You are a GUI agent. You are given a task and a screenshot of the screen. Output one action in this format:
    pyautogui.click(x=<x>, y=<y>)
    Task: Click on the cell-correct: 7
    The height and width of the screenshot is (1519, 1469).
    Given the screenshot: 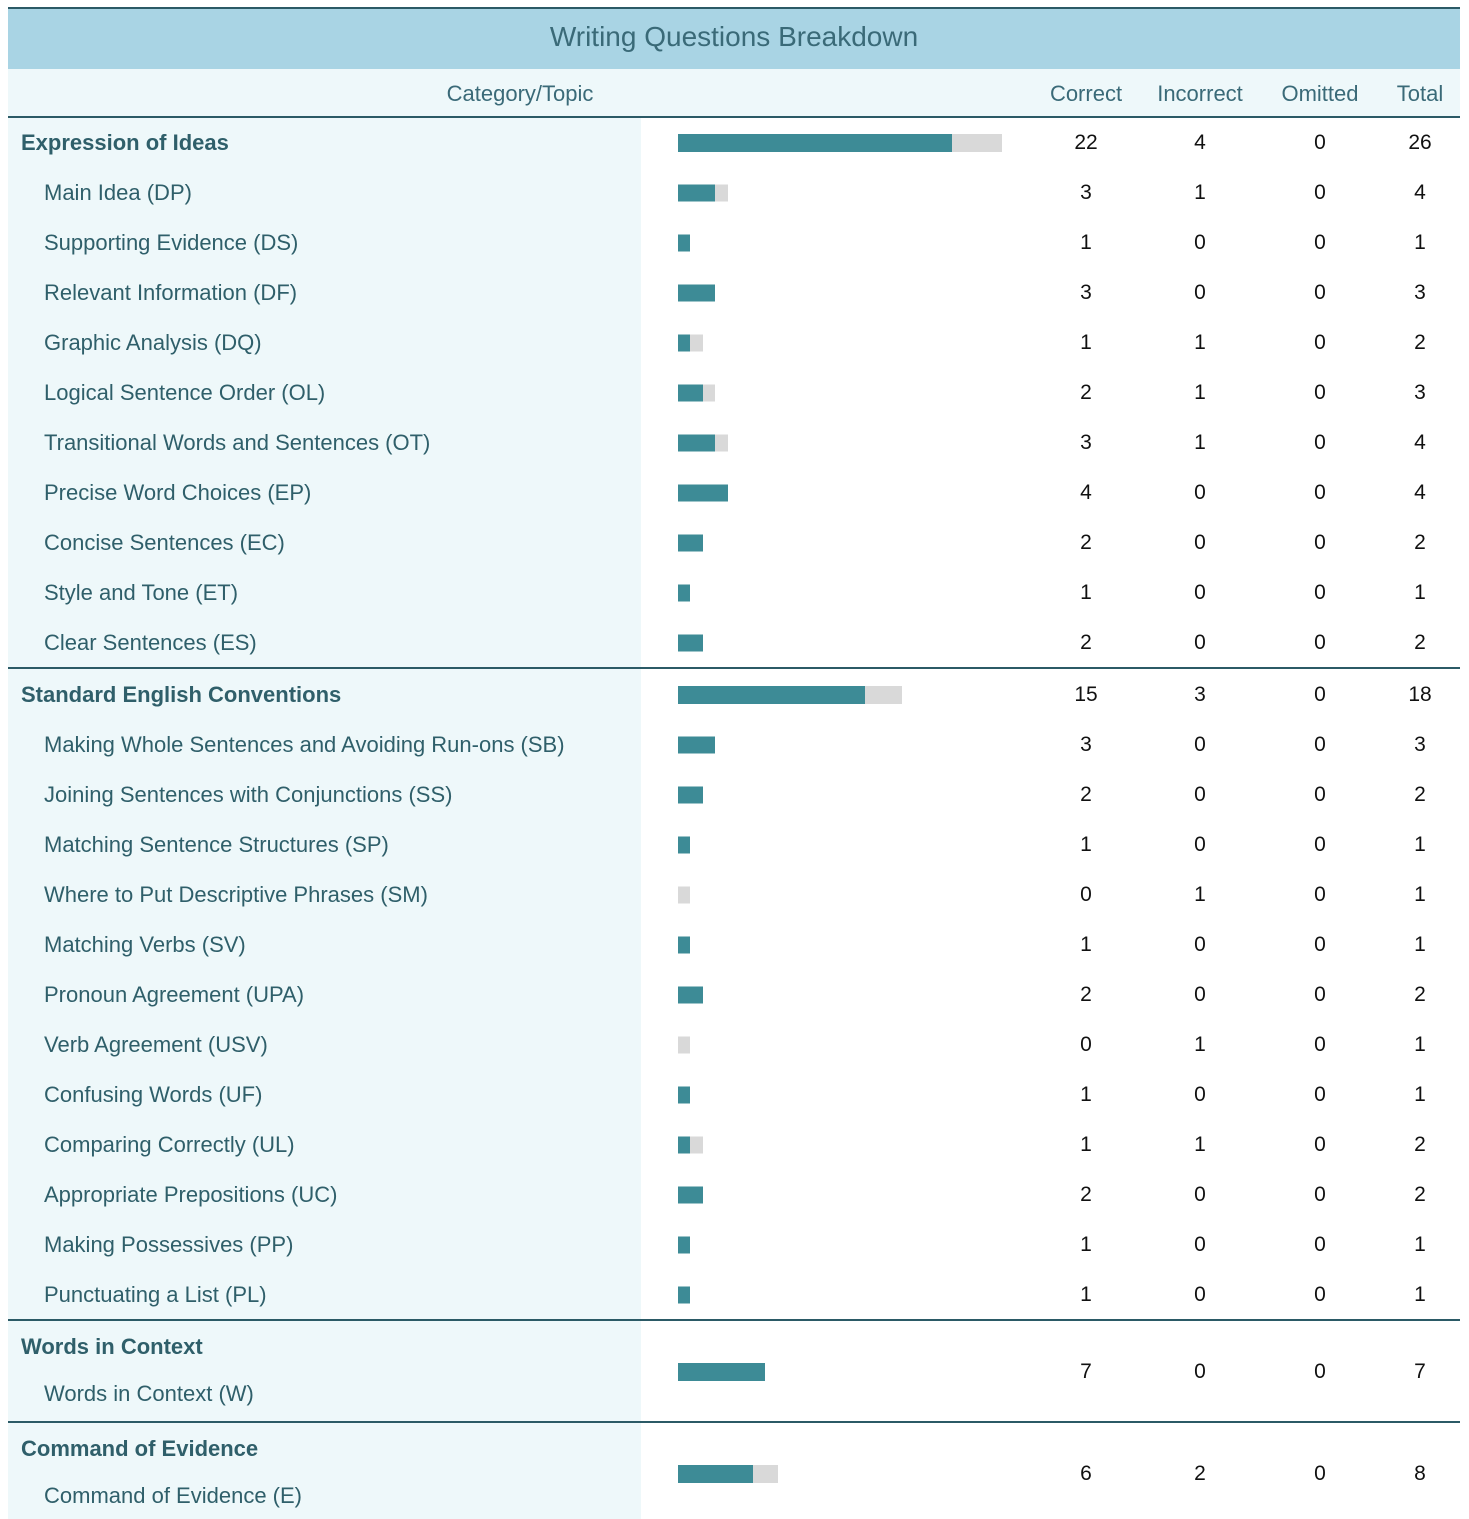 What is the action you would take?
    pyautogui.click(x=1086, y=1371)
    